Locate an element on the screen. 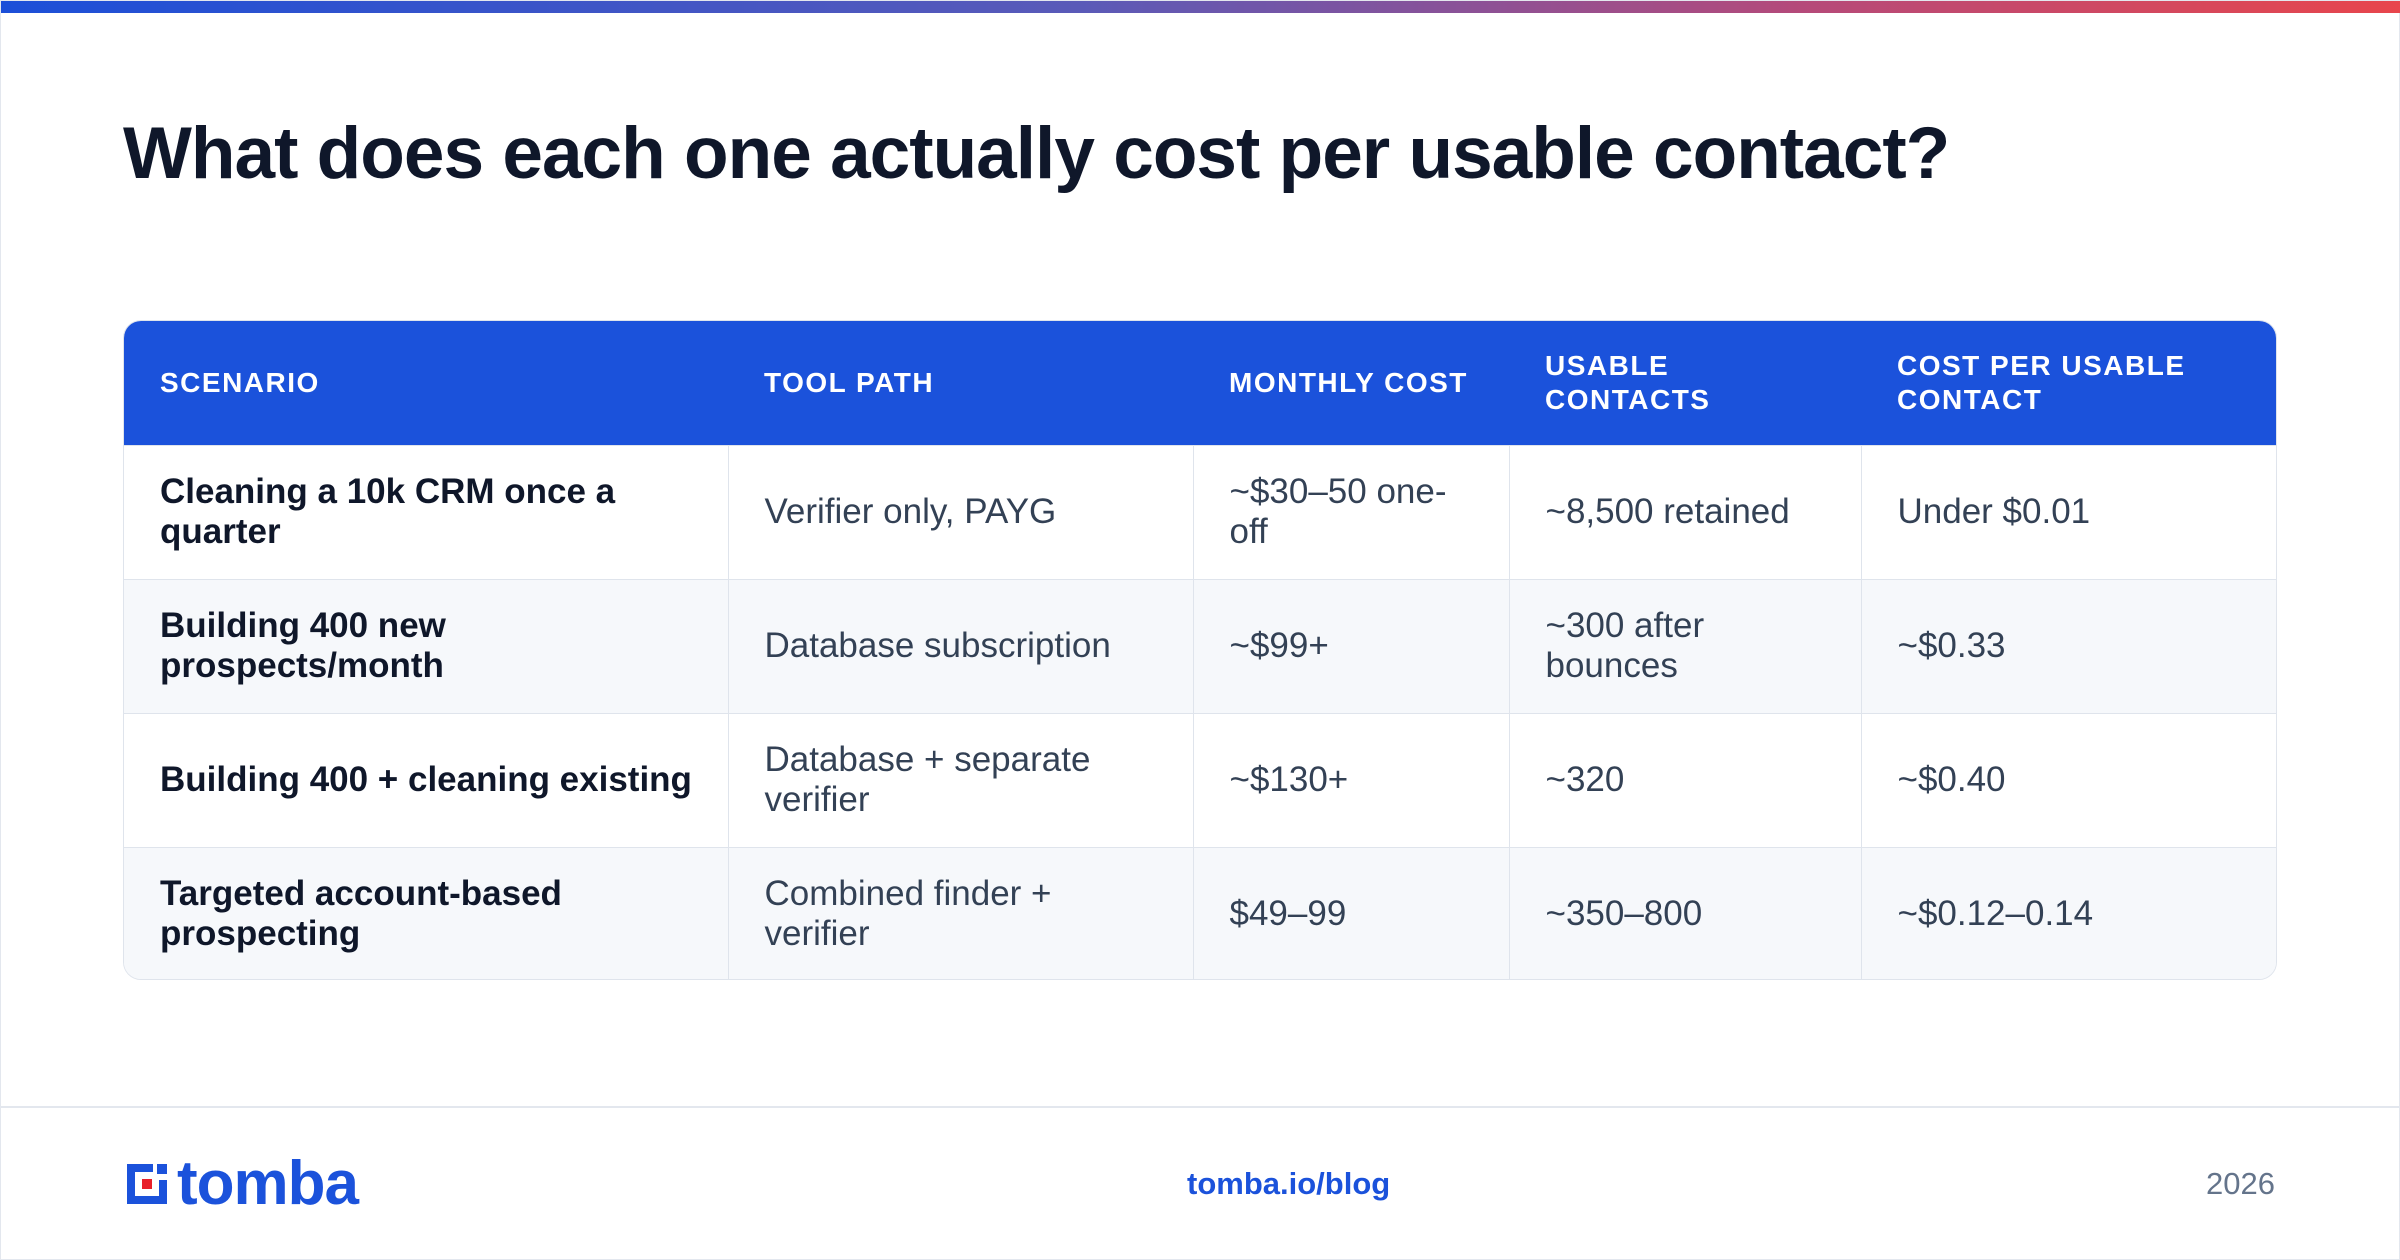 The width and height of the screenshot is (2400, 1260). cell-tool-path: Database + separate verifier is located at coordinates (960, 779).